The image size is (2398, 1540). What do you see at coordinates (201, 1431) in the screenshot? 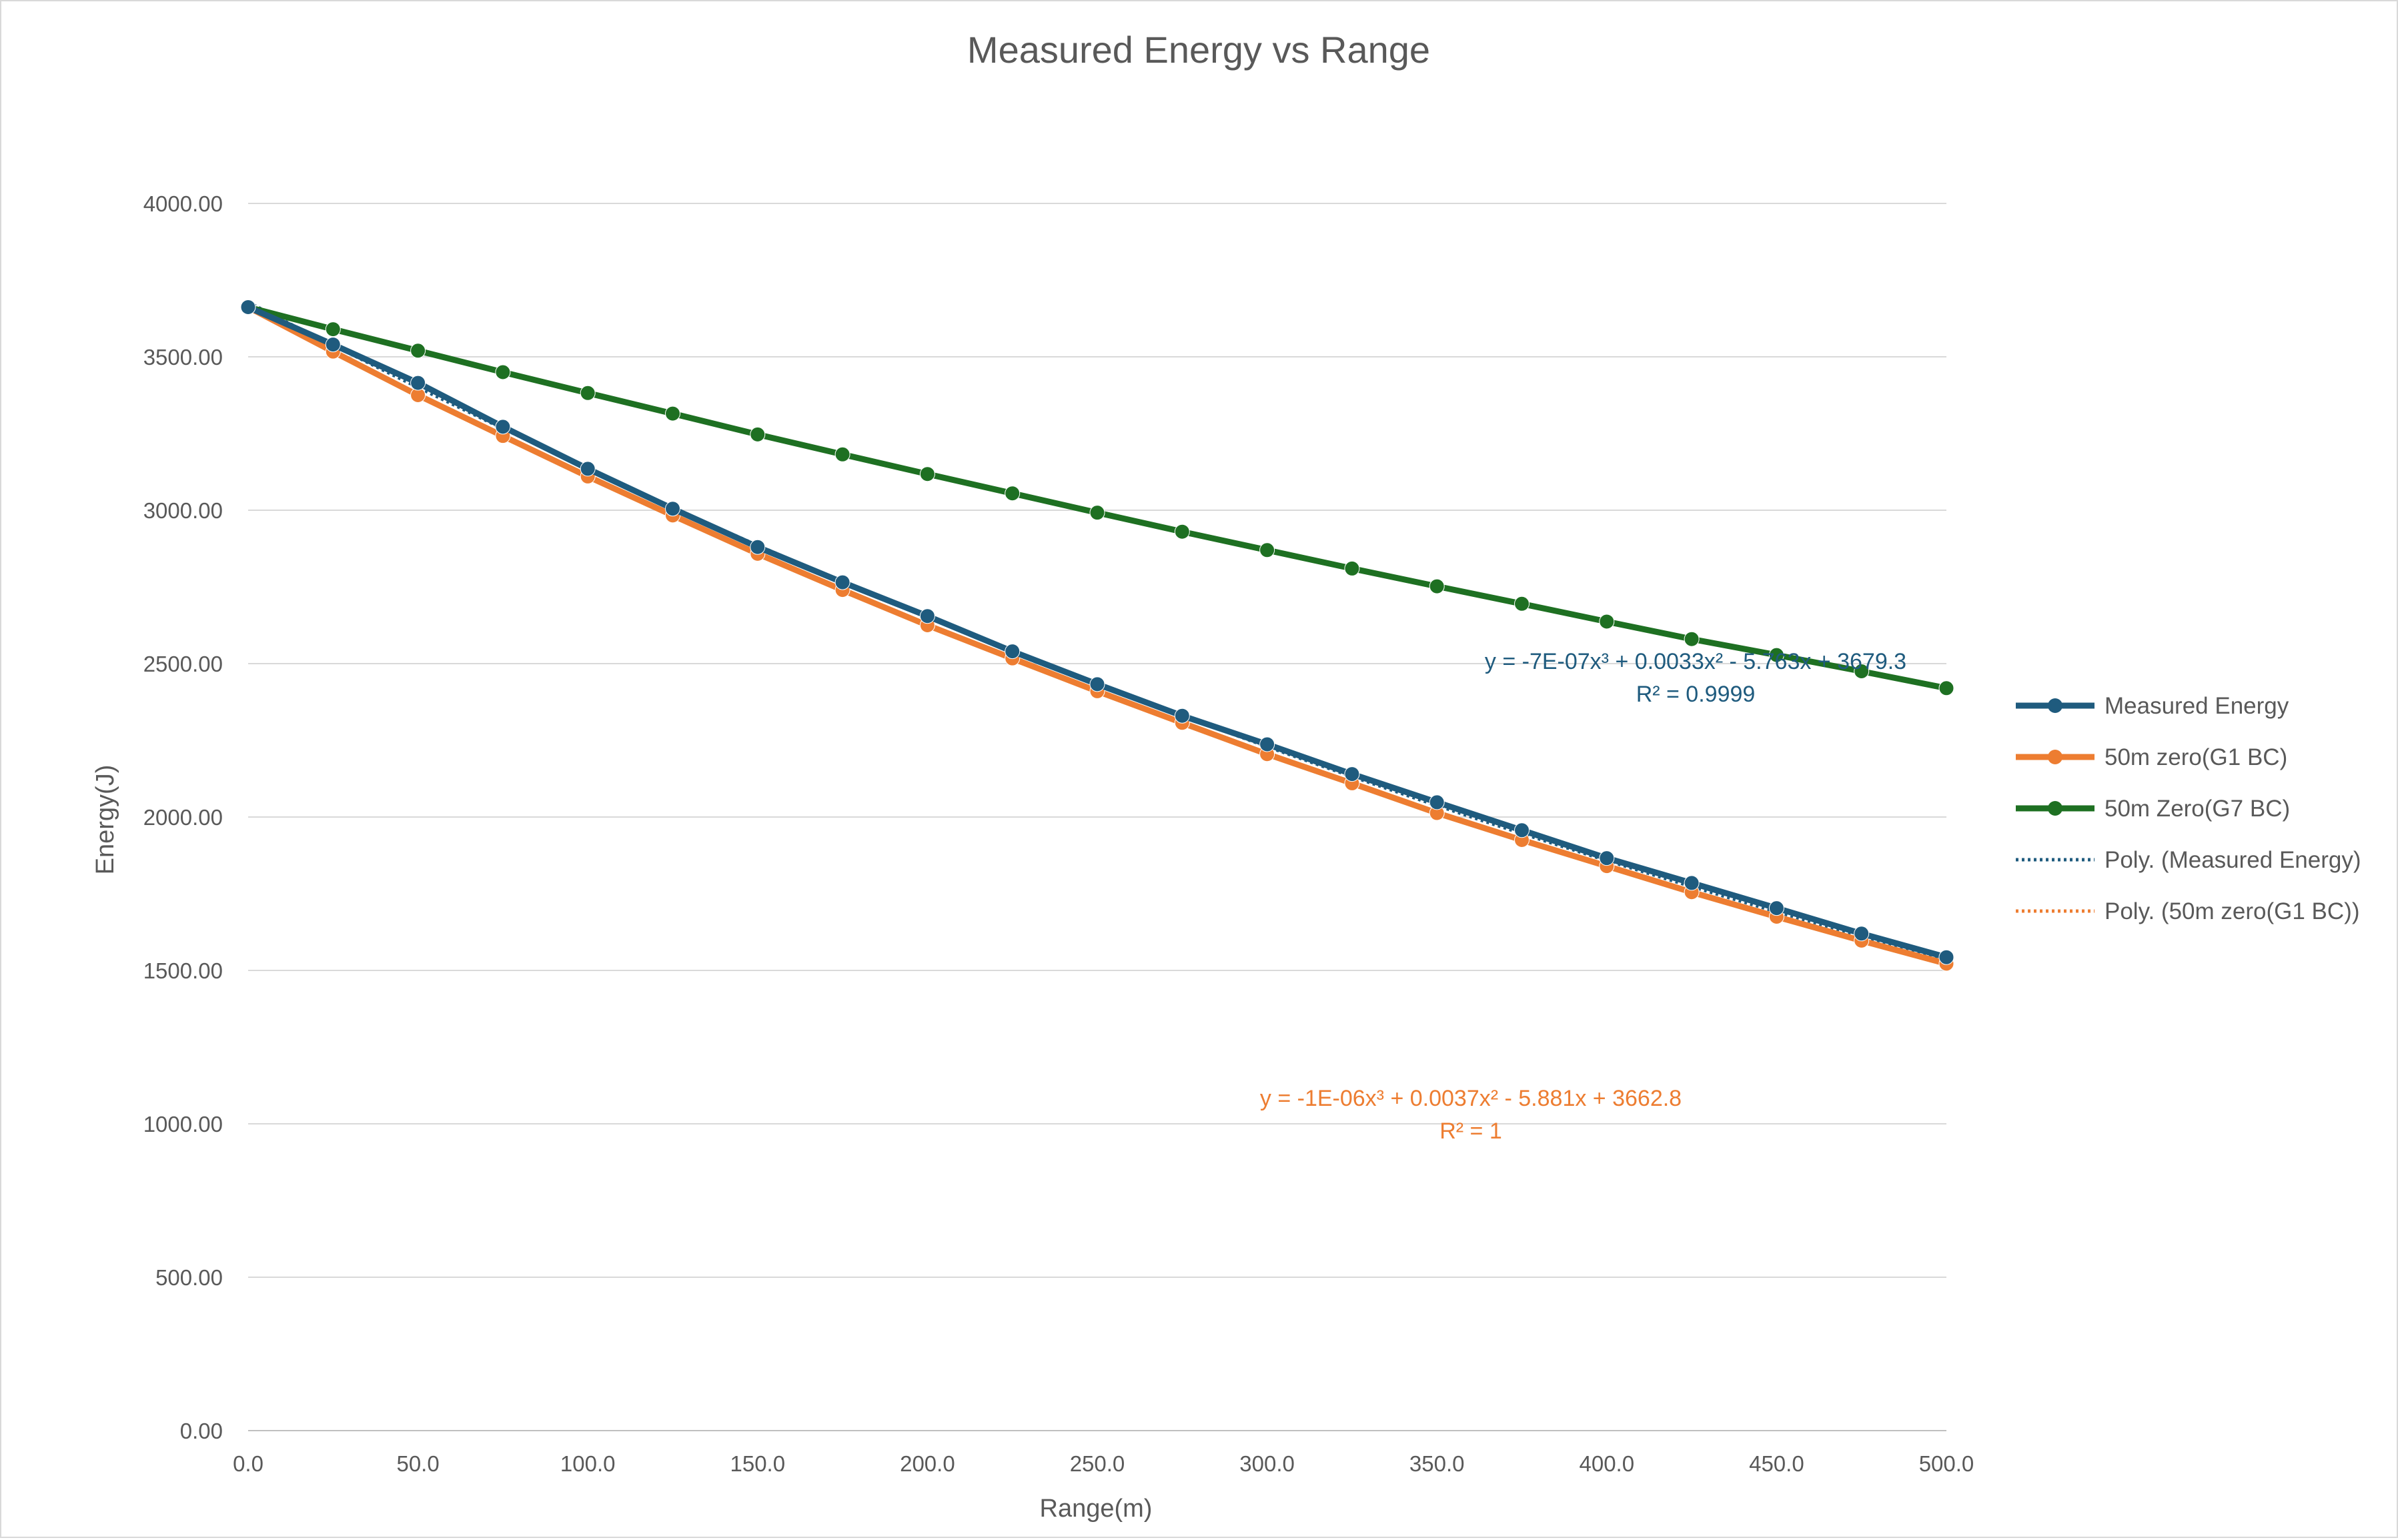
I see `y-tick-label: 0.00` at bounding box center [201, 1431].